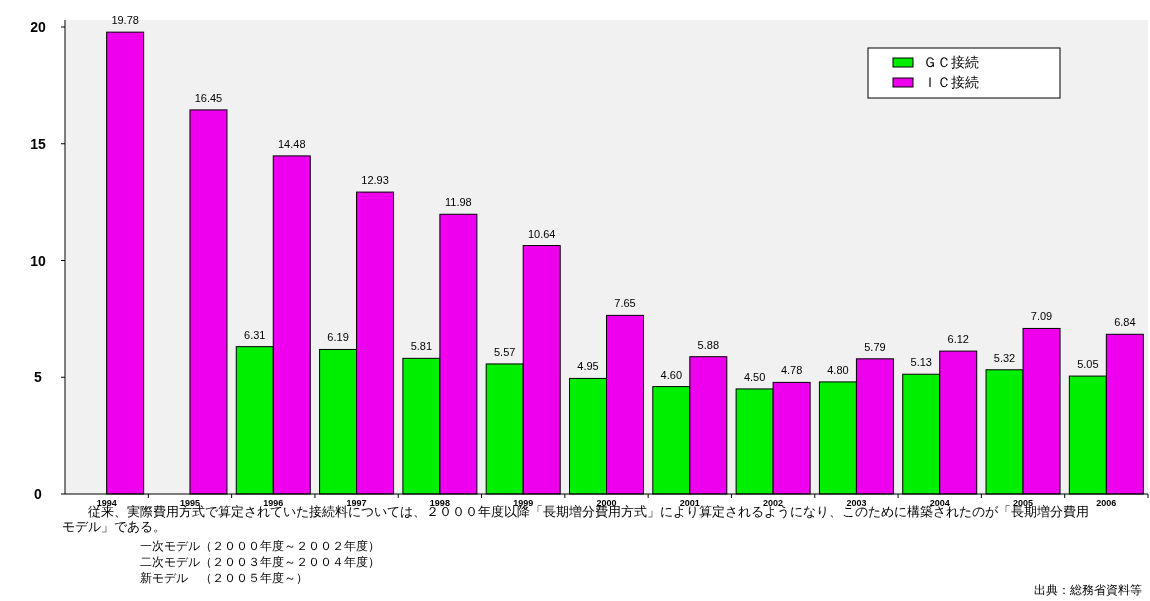  I want to click on x-tick-label: 1998, so click(439, 503).